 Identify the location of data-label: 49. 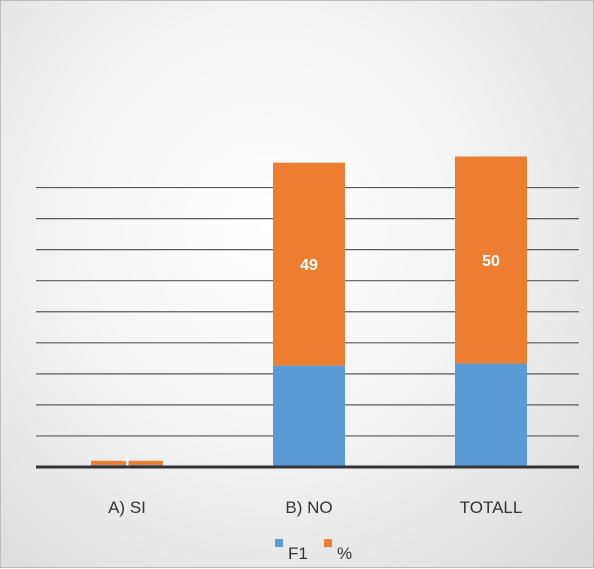
(309, 265).